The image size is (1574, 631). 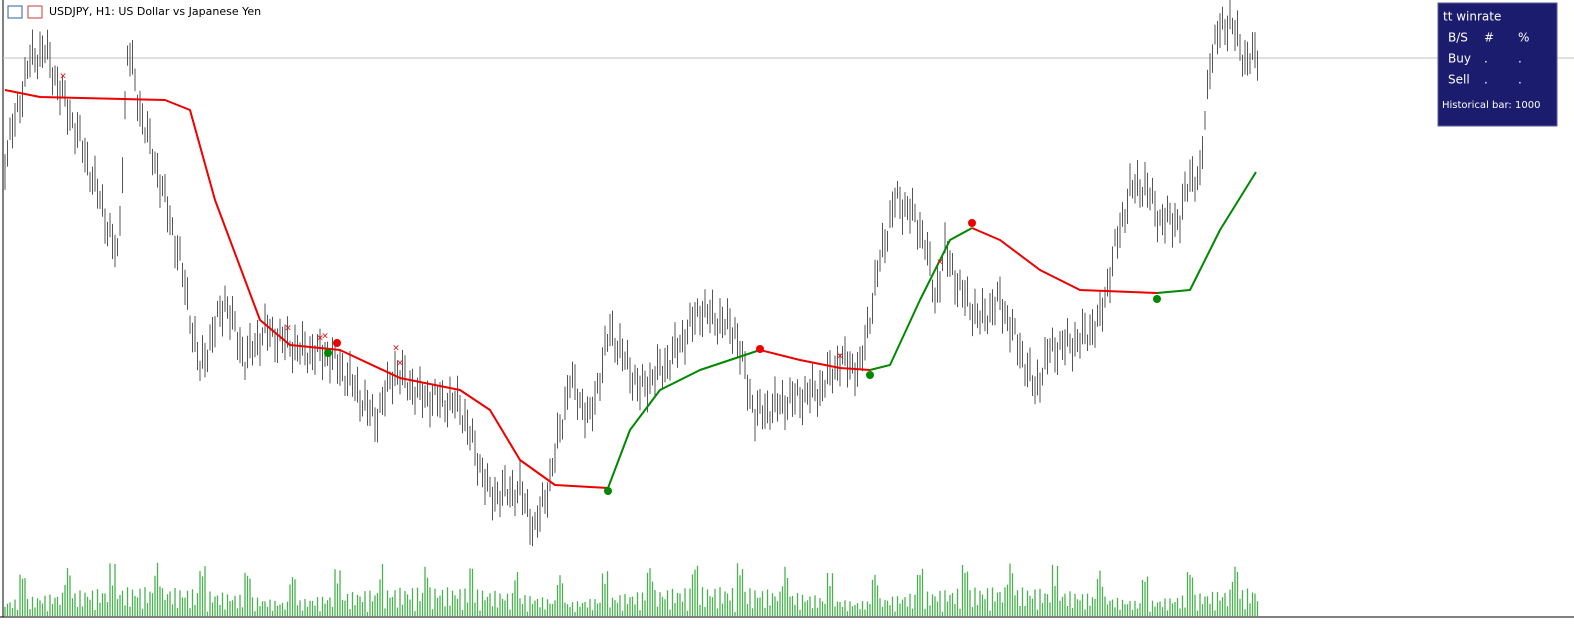 I want to click on column-header: B/S, so click(x=1458, y=38).